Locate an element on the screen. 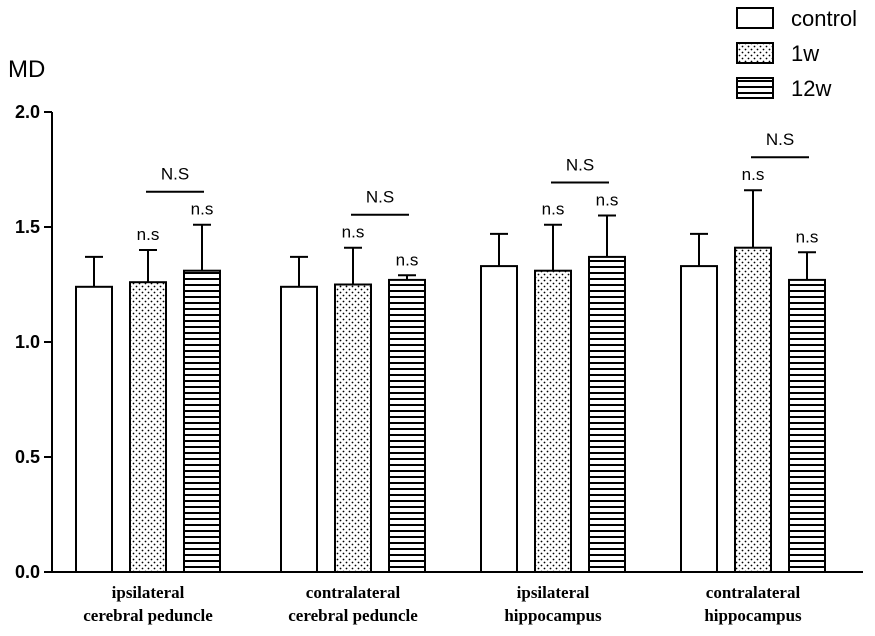 This screenshot has height=636, width=875. y-tick-label: 1.0 is located at coordinates (27, 342).